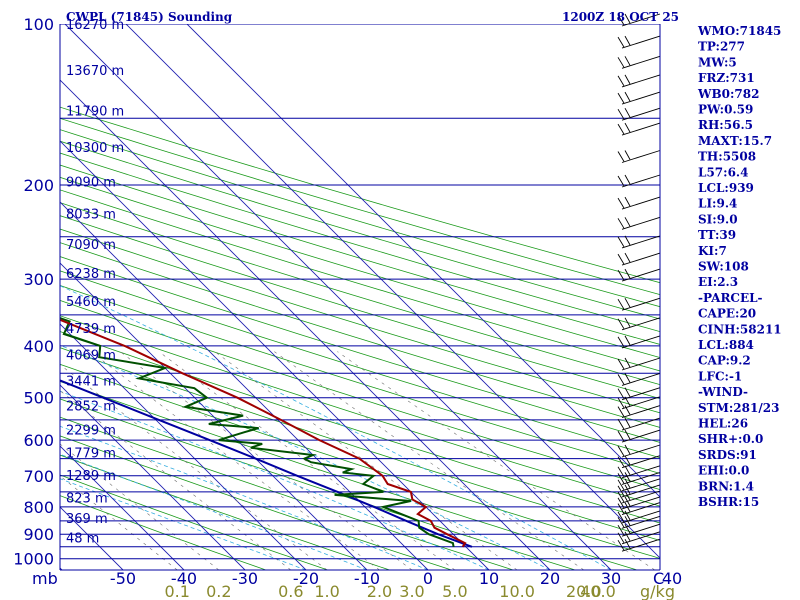  I want to click on mixing-ratio-tick-label: 0.2, so click(218, 591).